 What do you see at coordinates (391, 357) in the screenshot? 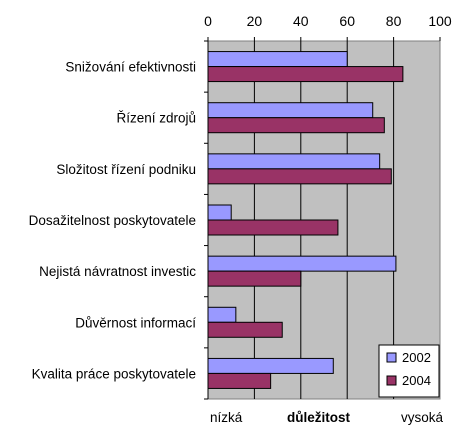
I see `legend-swatch-2002` at bounding box center [391, 357].